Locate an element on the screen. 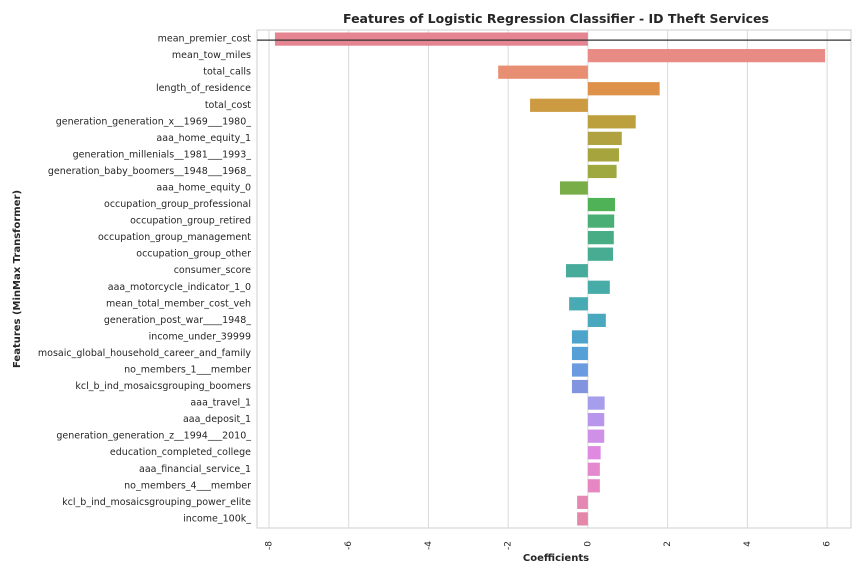 The image size is (864, 580). y-tick-label: aaa_travel_1 is located at coordinates (220, 403).